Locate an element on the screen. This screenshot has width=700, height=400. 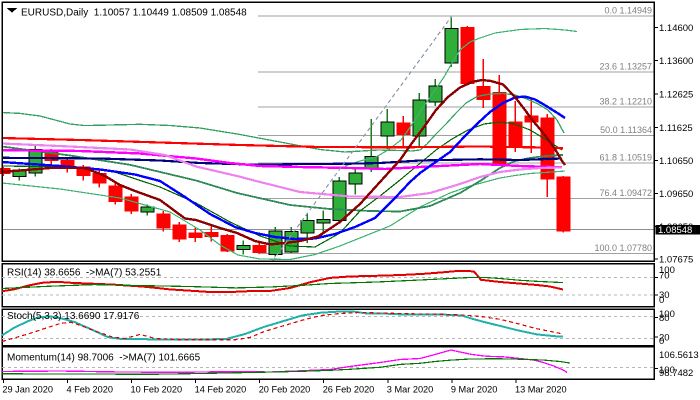
svg-text: 1.11625 is located at coordinates (676, 128).